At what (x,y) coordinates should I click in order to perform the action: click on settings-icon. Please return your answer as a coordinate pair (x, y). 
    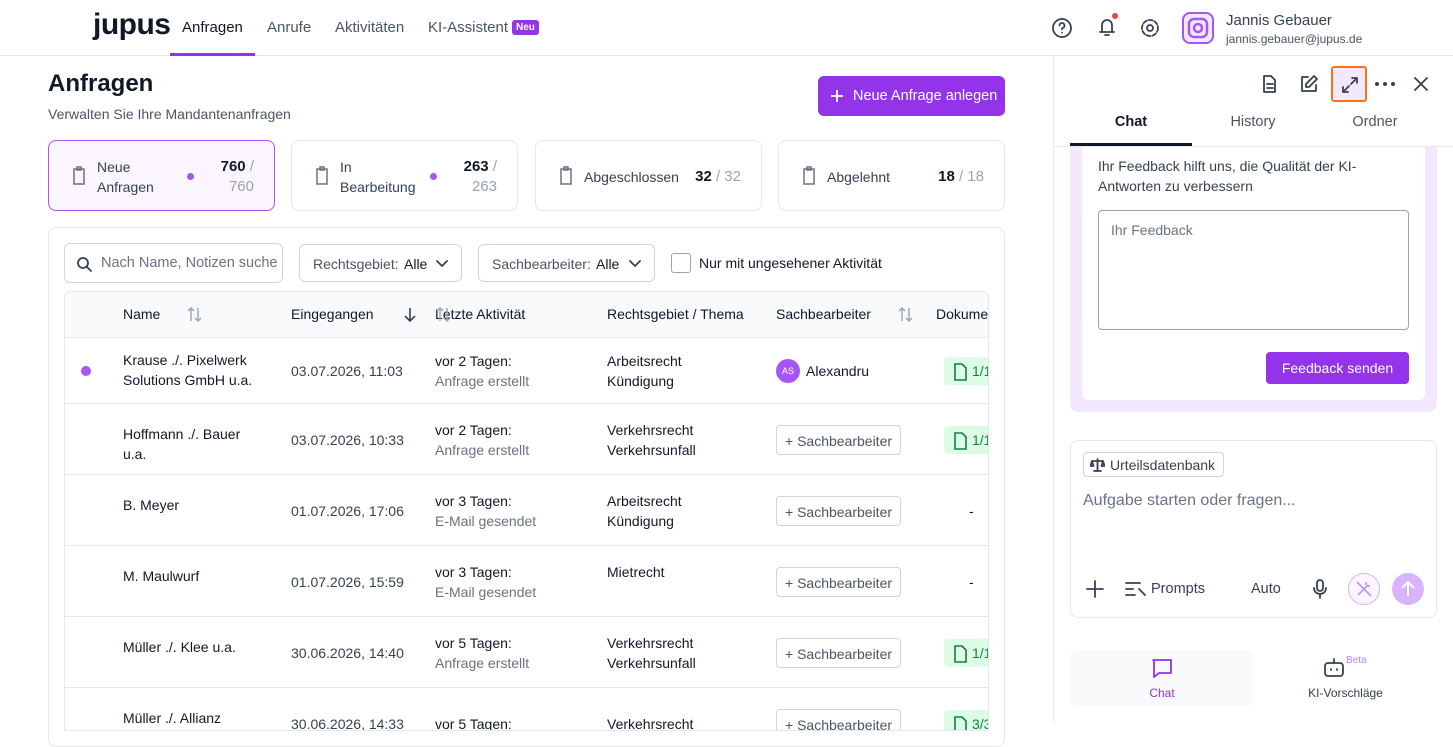
    Looking at the image, I should click on (1150, 28).